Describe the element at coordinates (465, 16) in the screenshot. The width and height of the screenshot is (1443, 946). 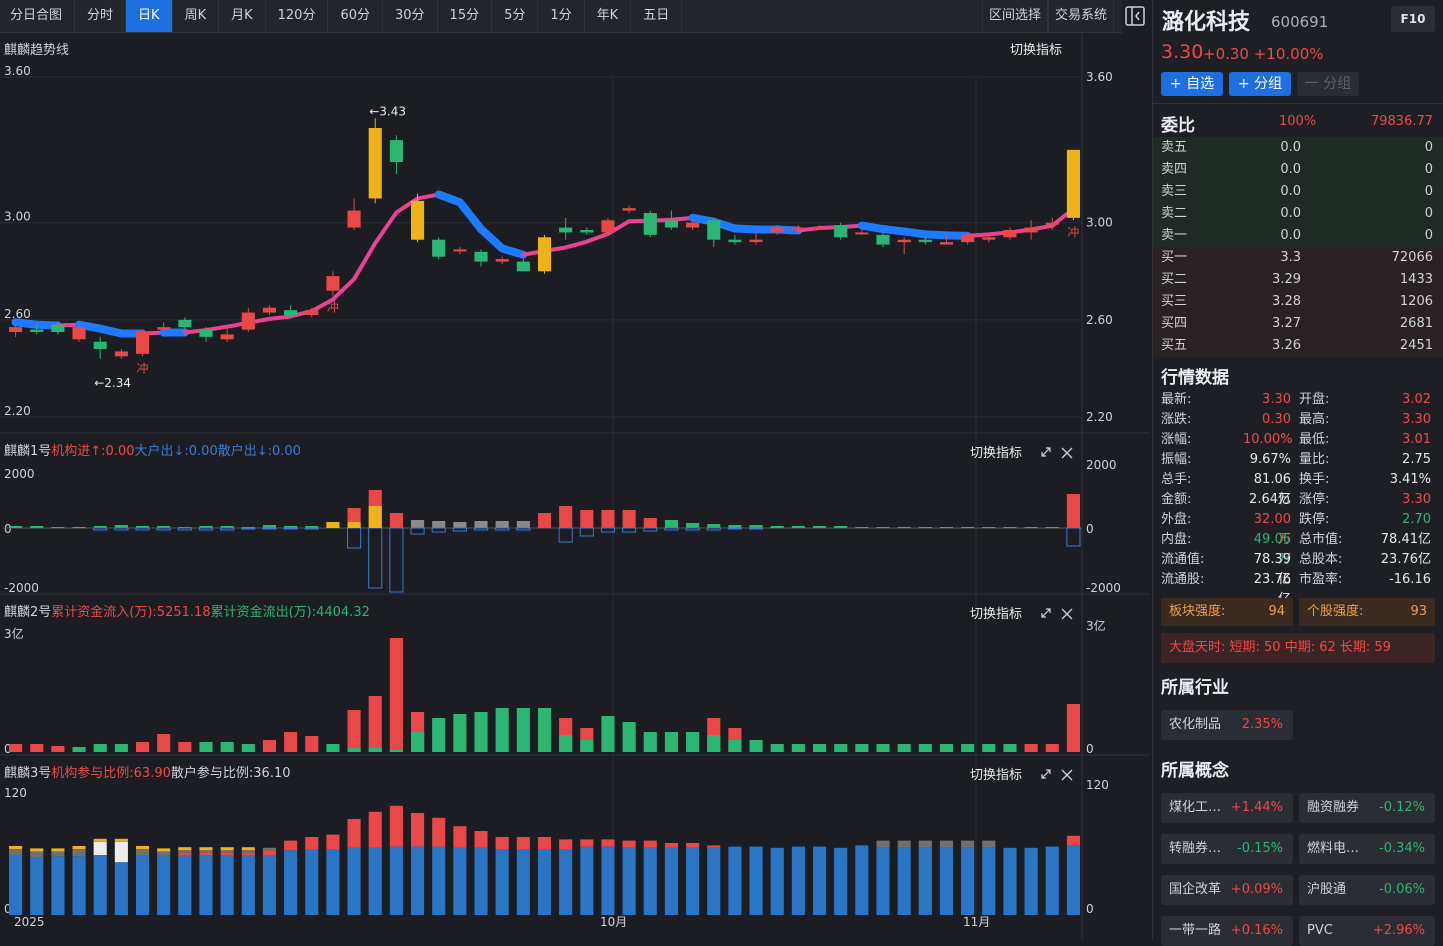
I see `tab-8: 15分` at that location.